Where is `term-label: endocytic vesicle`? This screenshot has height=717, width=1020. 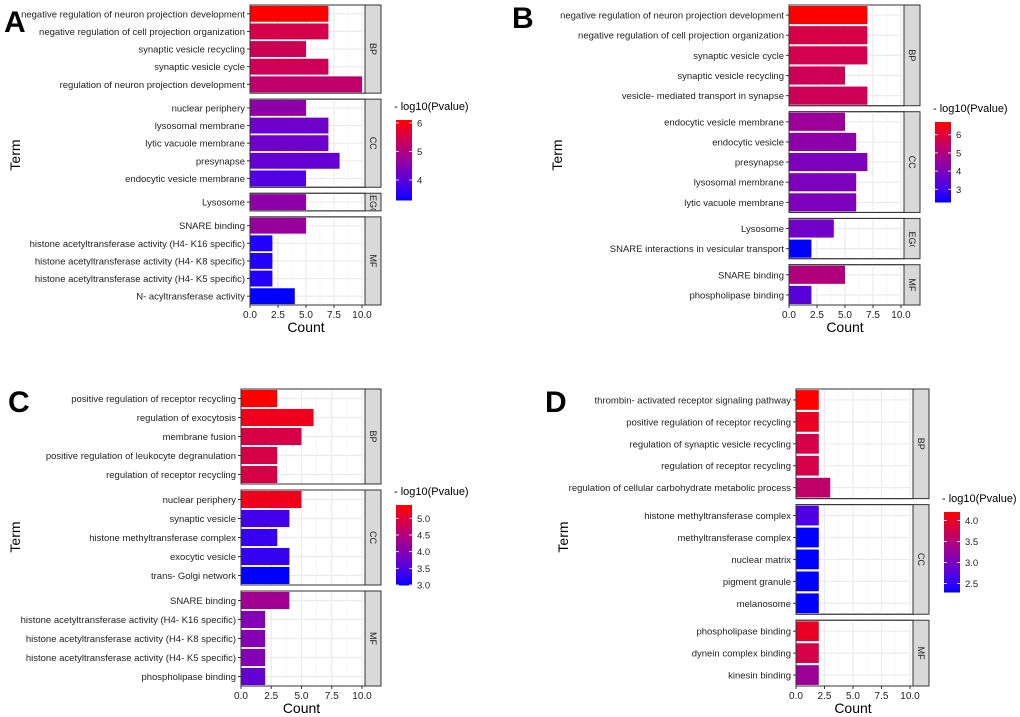
term-label: endocytic vesicle is located at coordinates (748, 142).